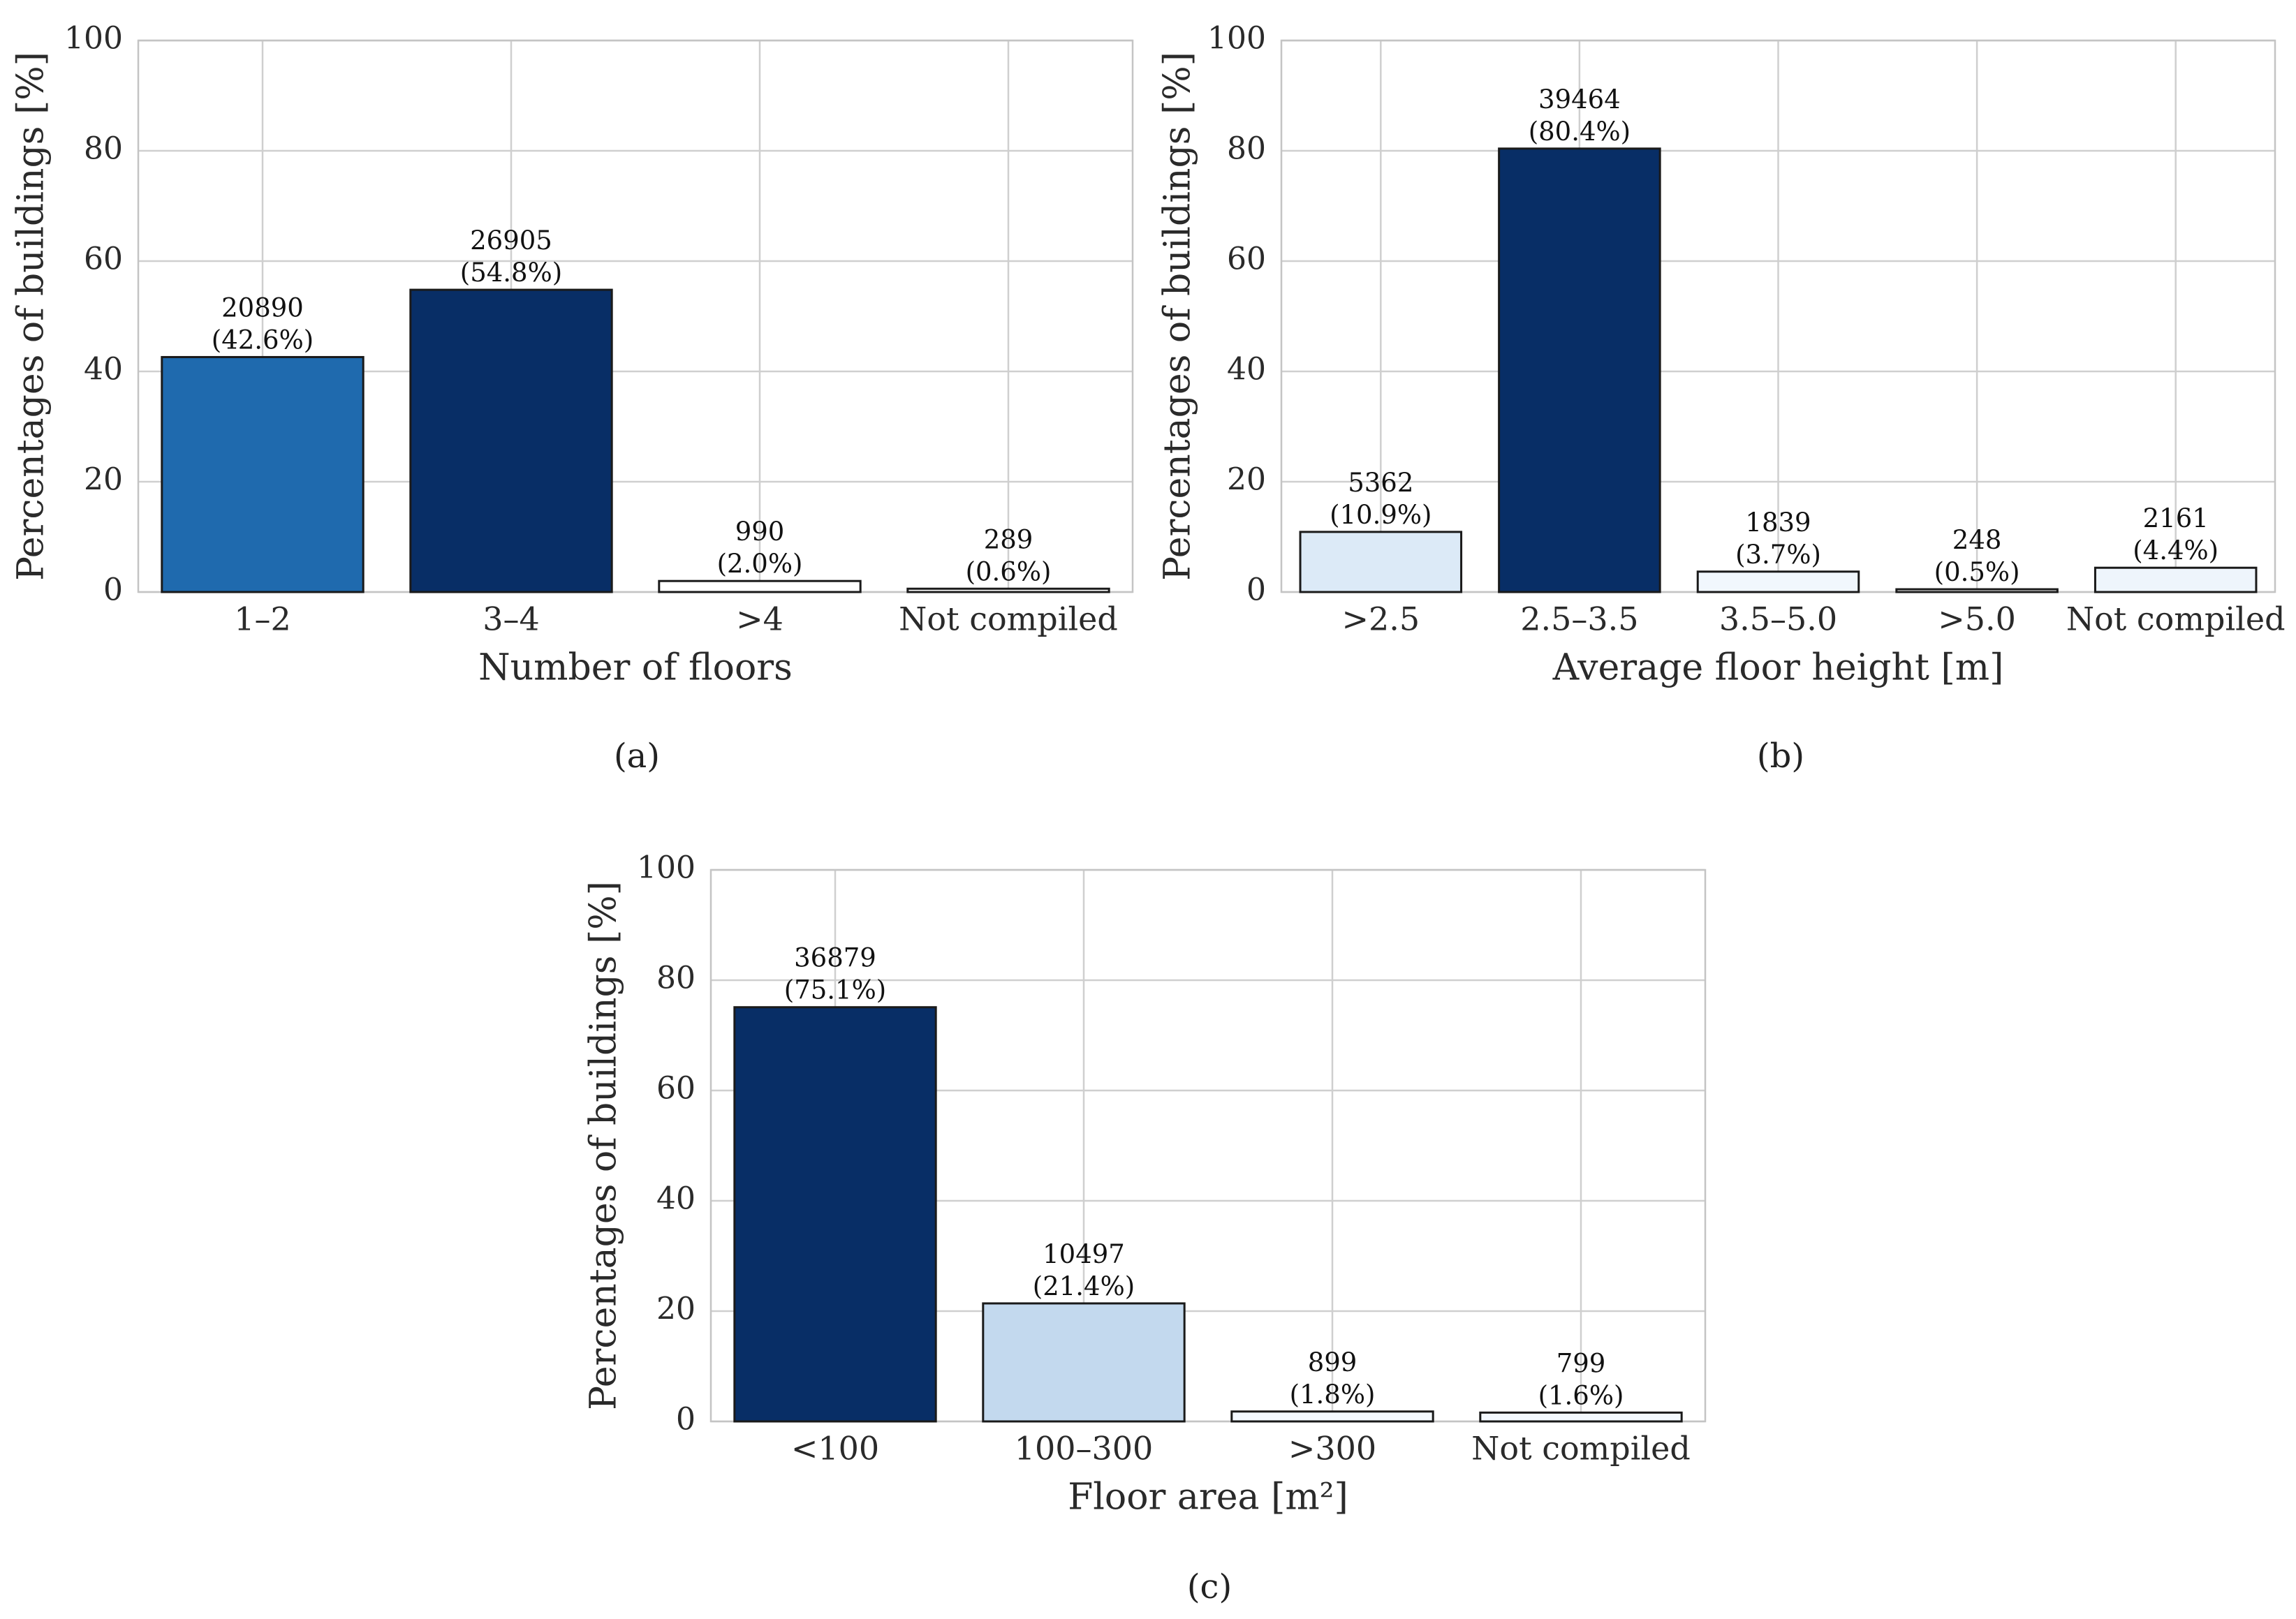 This screenshot has height=1619, width=2296. I want to click on x-tick-label: >300, so click(1332, 1448).